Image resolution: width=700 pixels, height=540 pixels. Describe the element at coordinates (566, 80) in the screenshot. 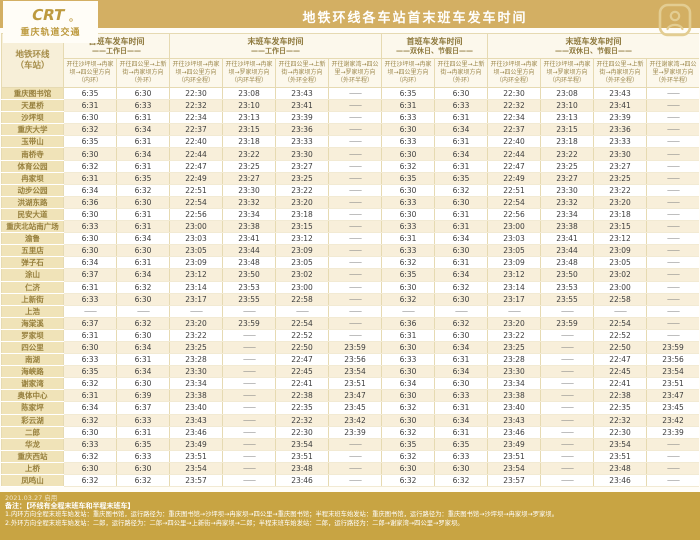

I see `direction-scope: （内环半程）` at that location.